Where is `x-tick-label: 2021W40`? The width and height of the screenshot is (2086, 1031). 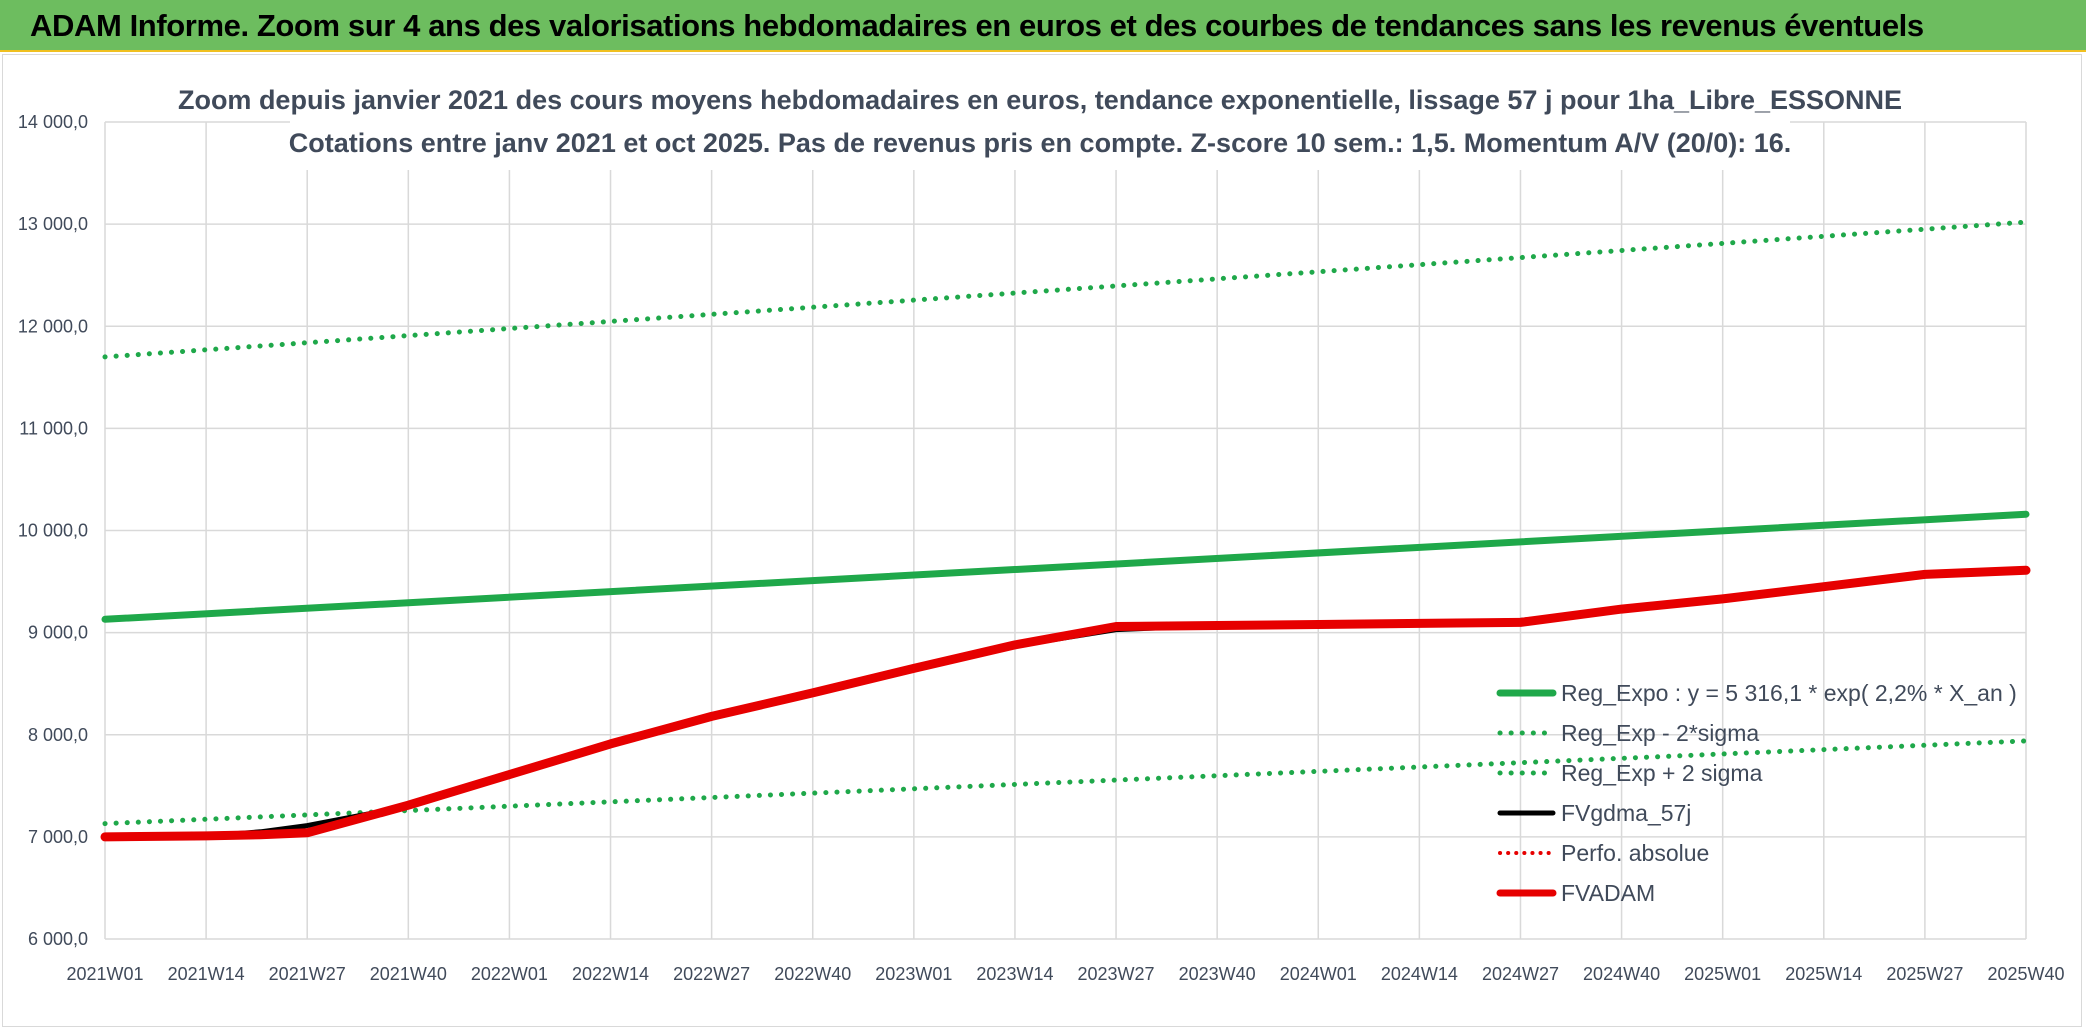 x-tick-label: 2021W40 is located at coordinates (408, 974).